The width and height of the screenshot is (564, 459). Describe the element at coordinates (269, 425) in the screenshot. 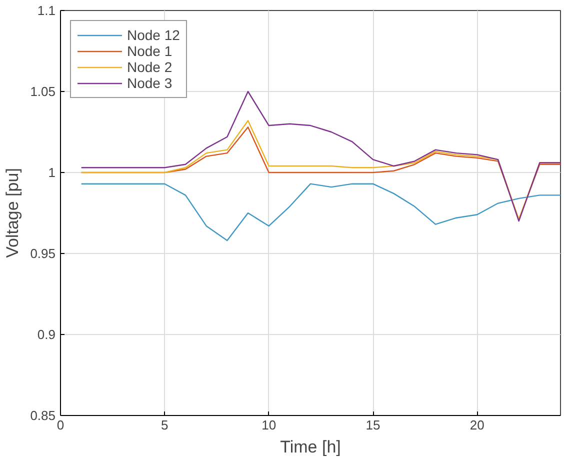

I see `x-tick-label: 10` at that location.